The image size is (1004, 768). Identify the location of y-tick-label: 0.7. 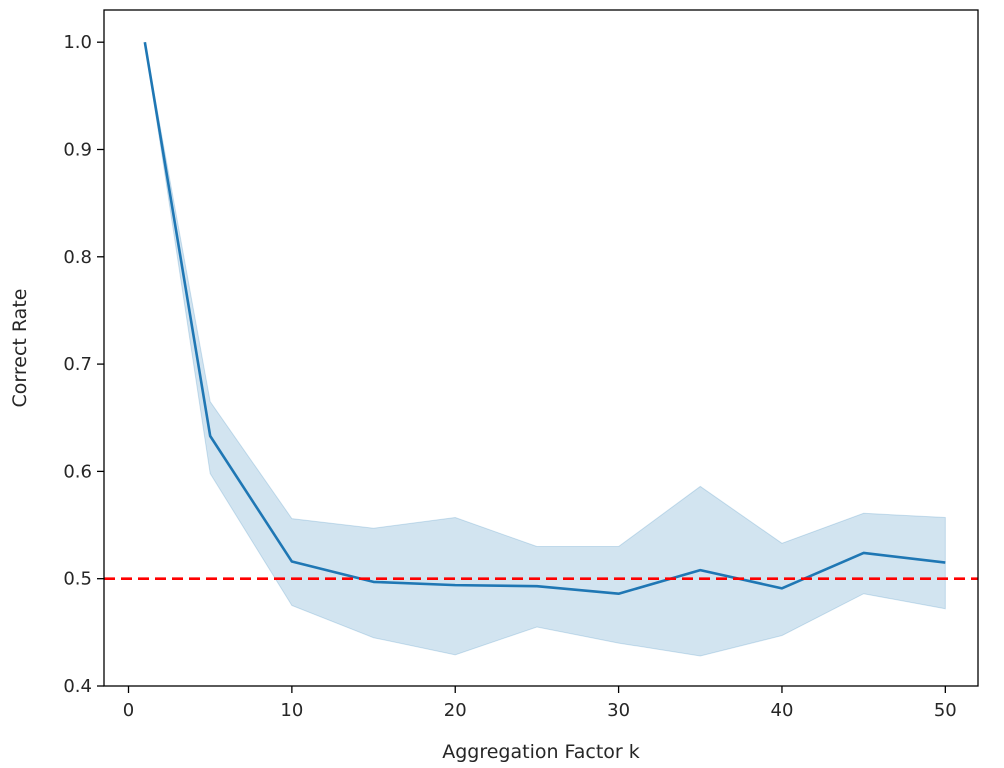
(77, 364).